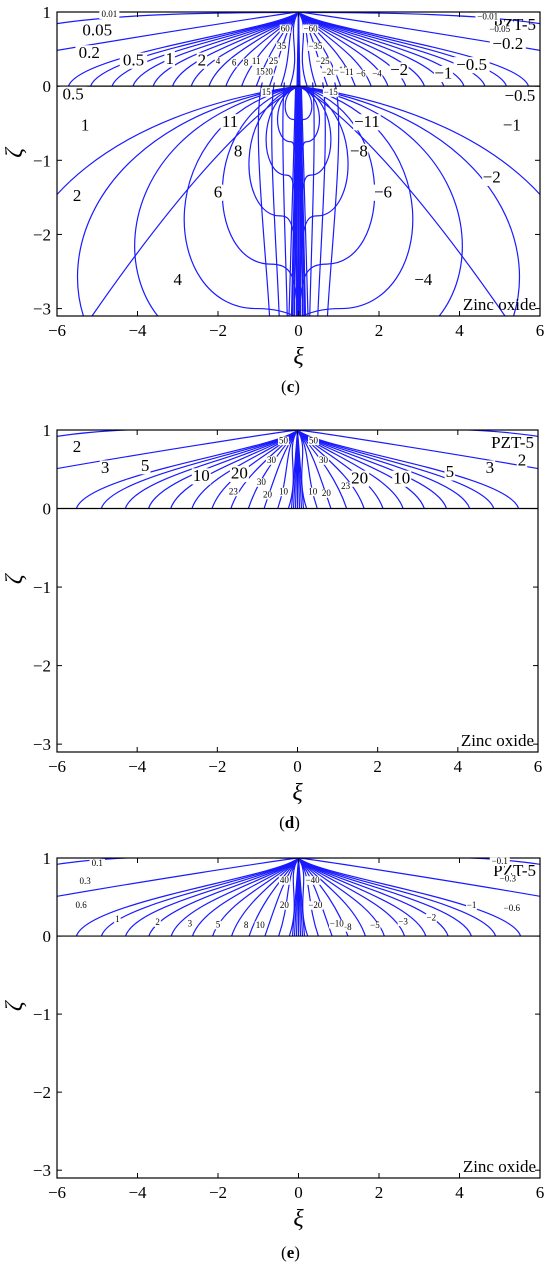 The image size is (550, 1274). Describe the element at coordinates (246, 925) in the screenshot. I see `contour-label: 8` at that location.